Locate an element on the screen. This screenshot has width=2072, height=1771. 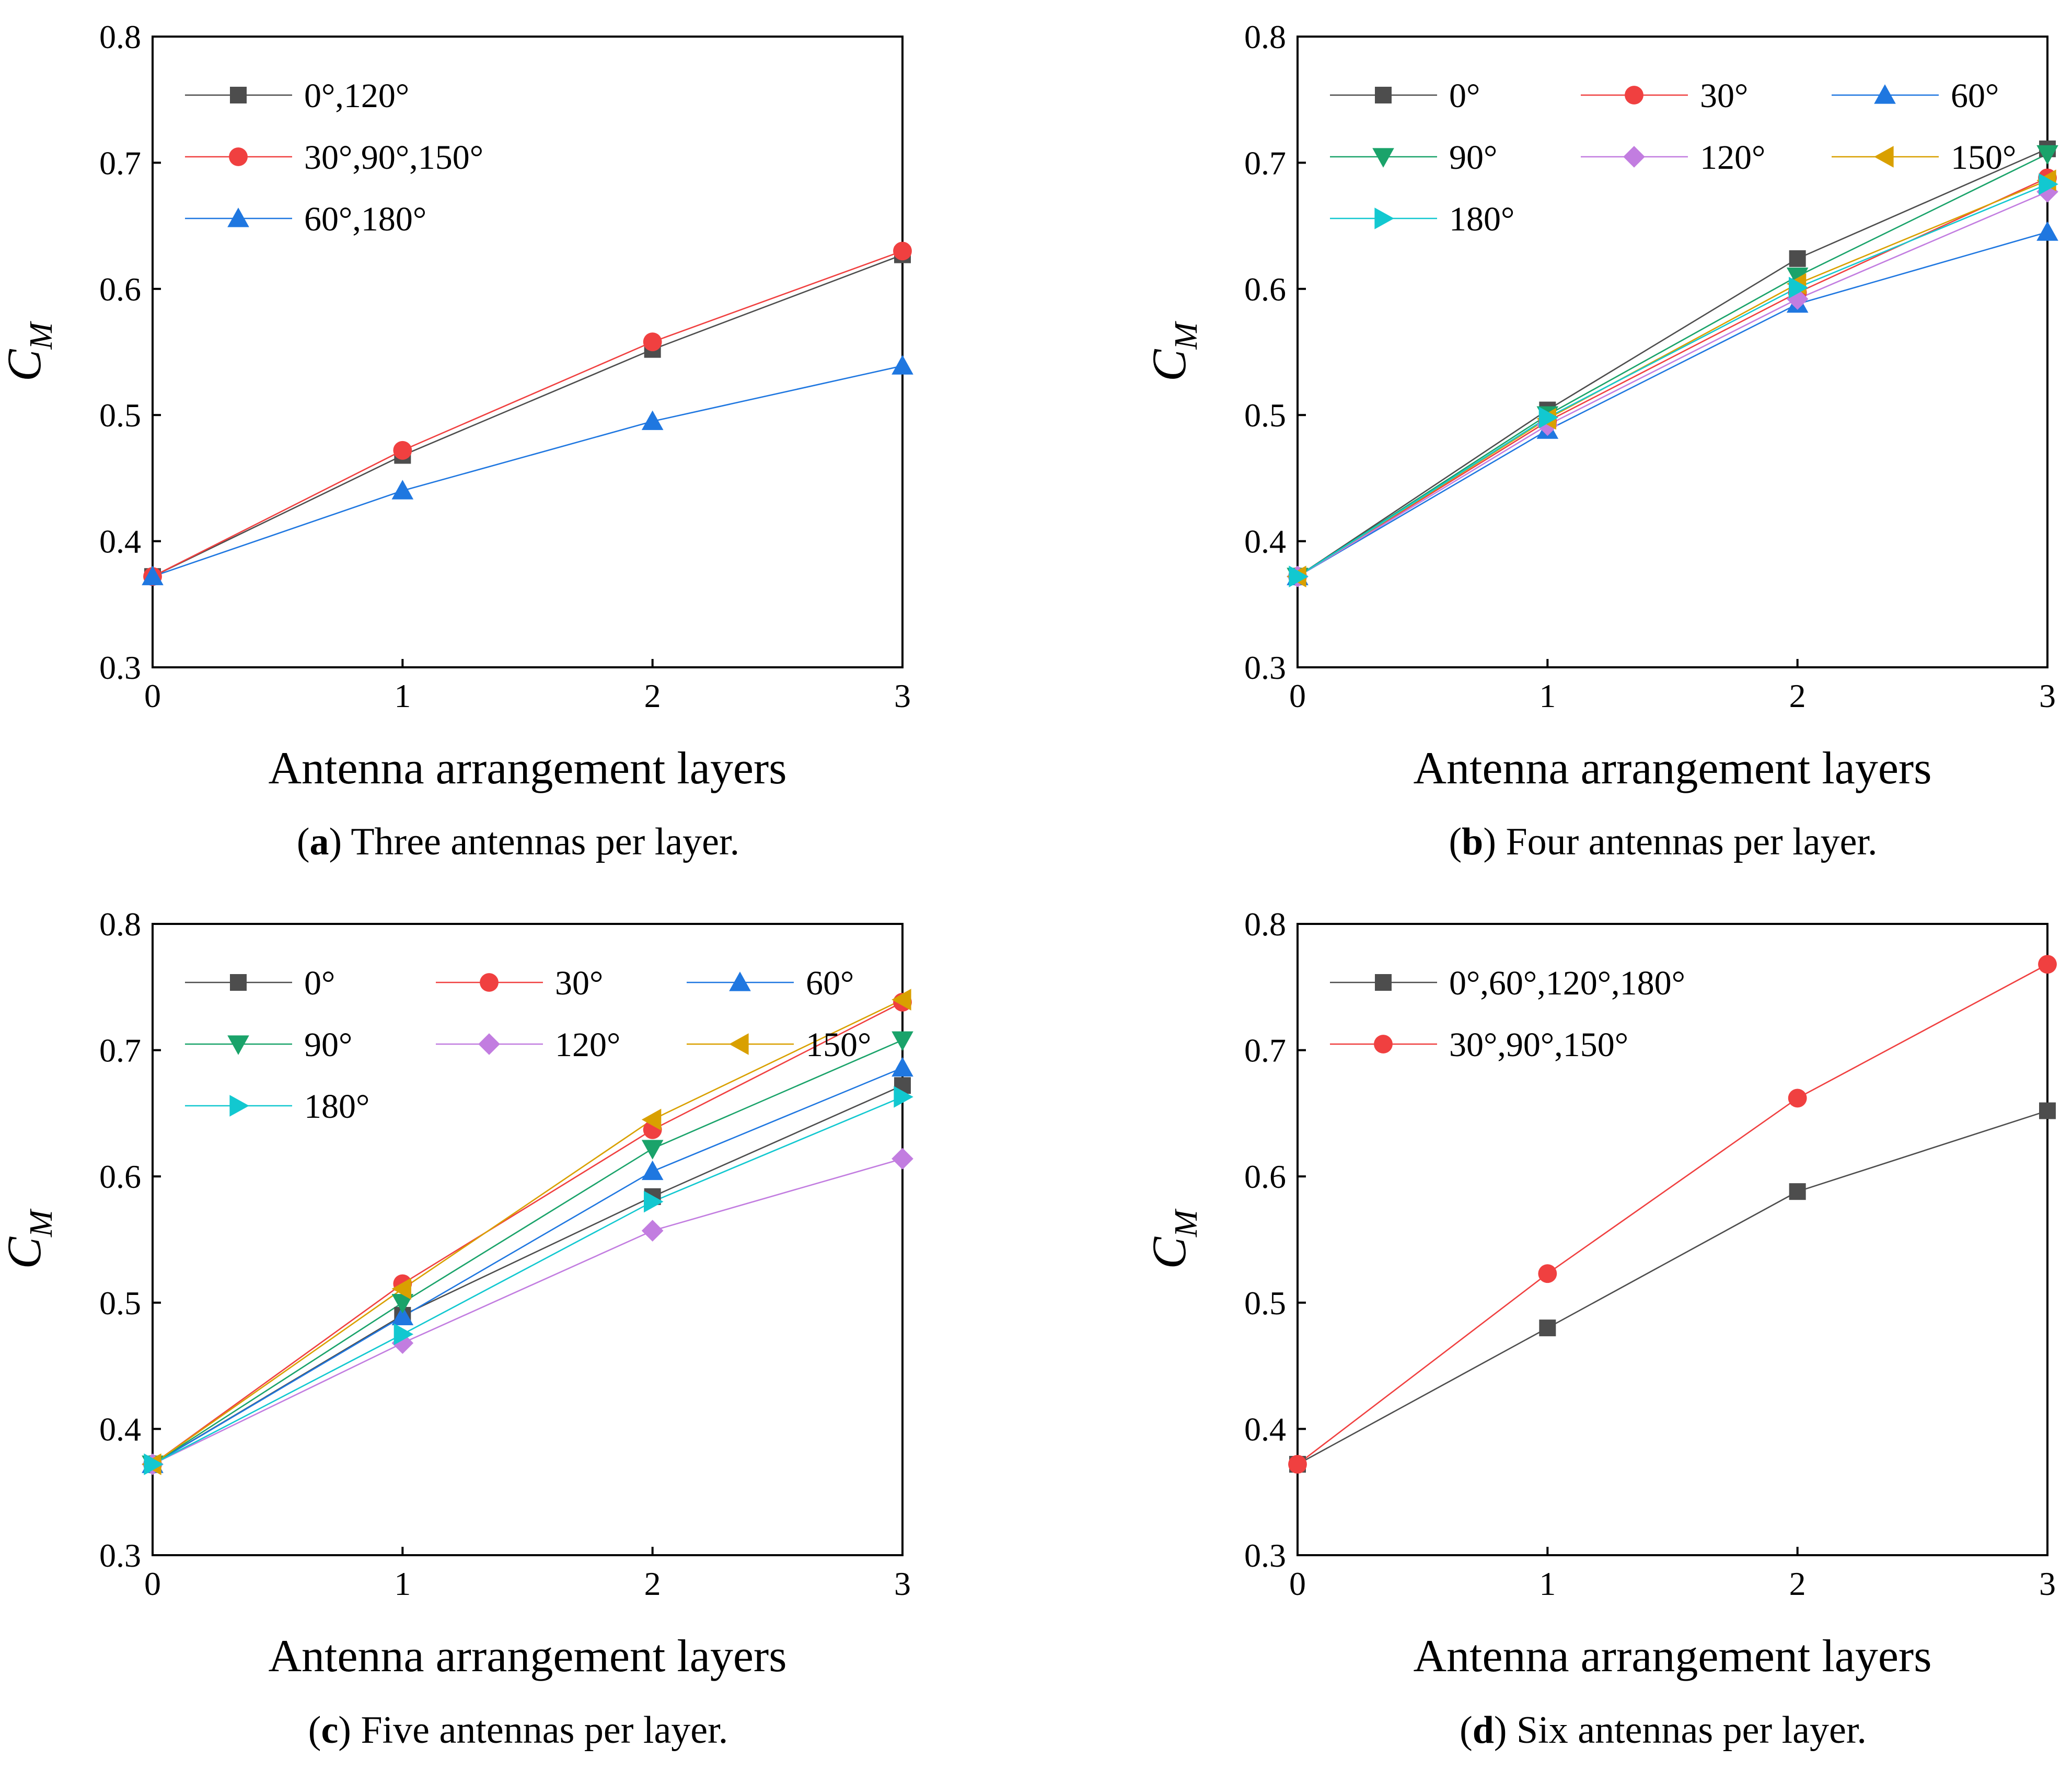
y-axis-label-main: C is located at coordinates (25, 365).